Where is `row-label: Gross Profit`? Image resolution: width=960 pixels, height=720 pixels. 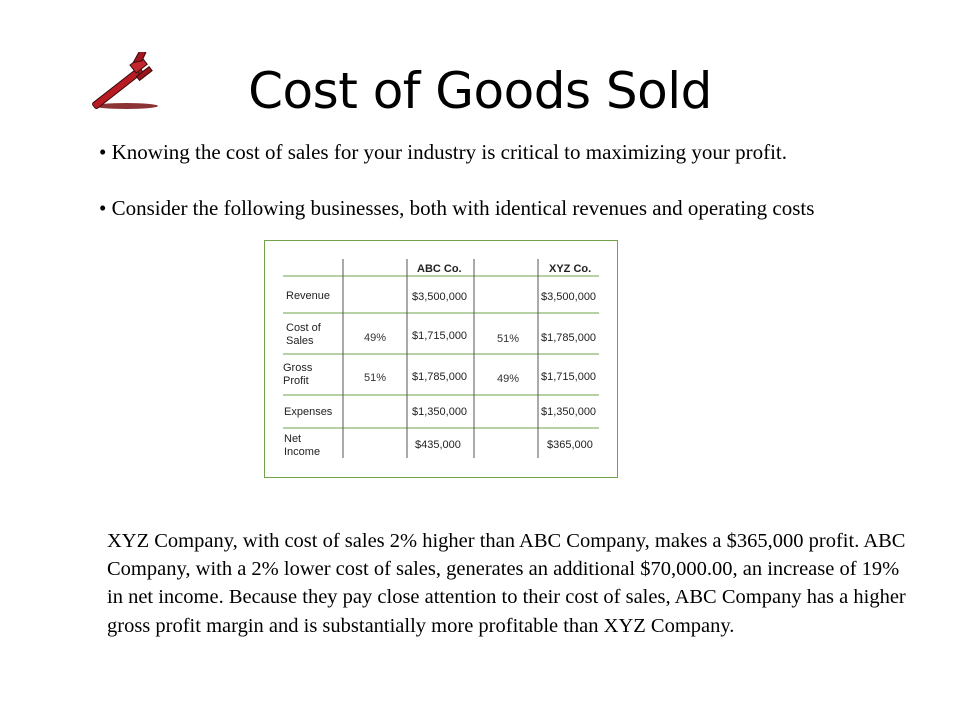
row-label: Gross Profit is located at coordinates (298, 374).